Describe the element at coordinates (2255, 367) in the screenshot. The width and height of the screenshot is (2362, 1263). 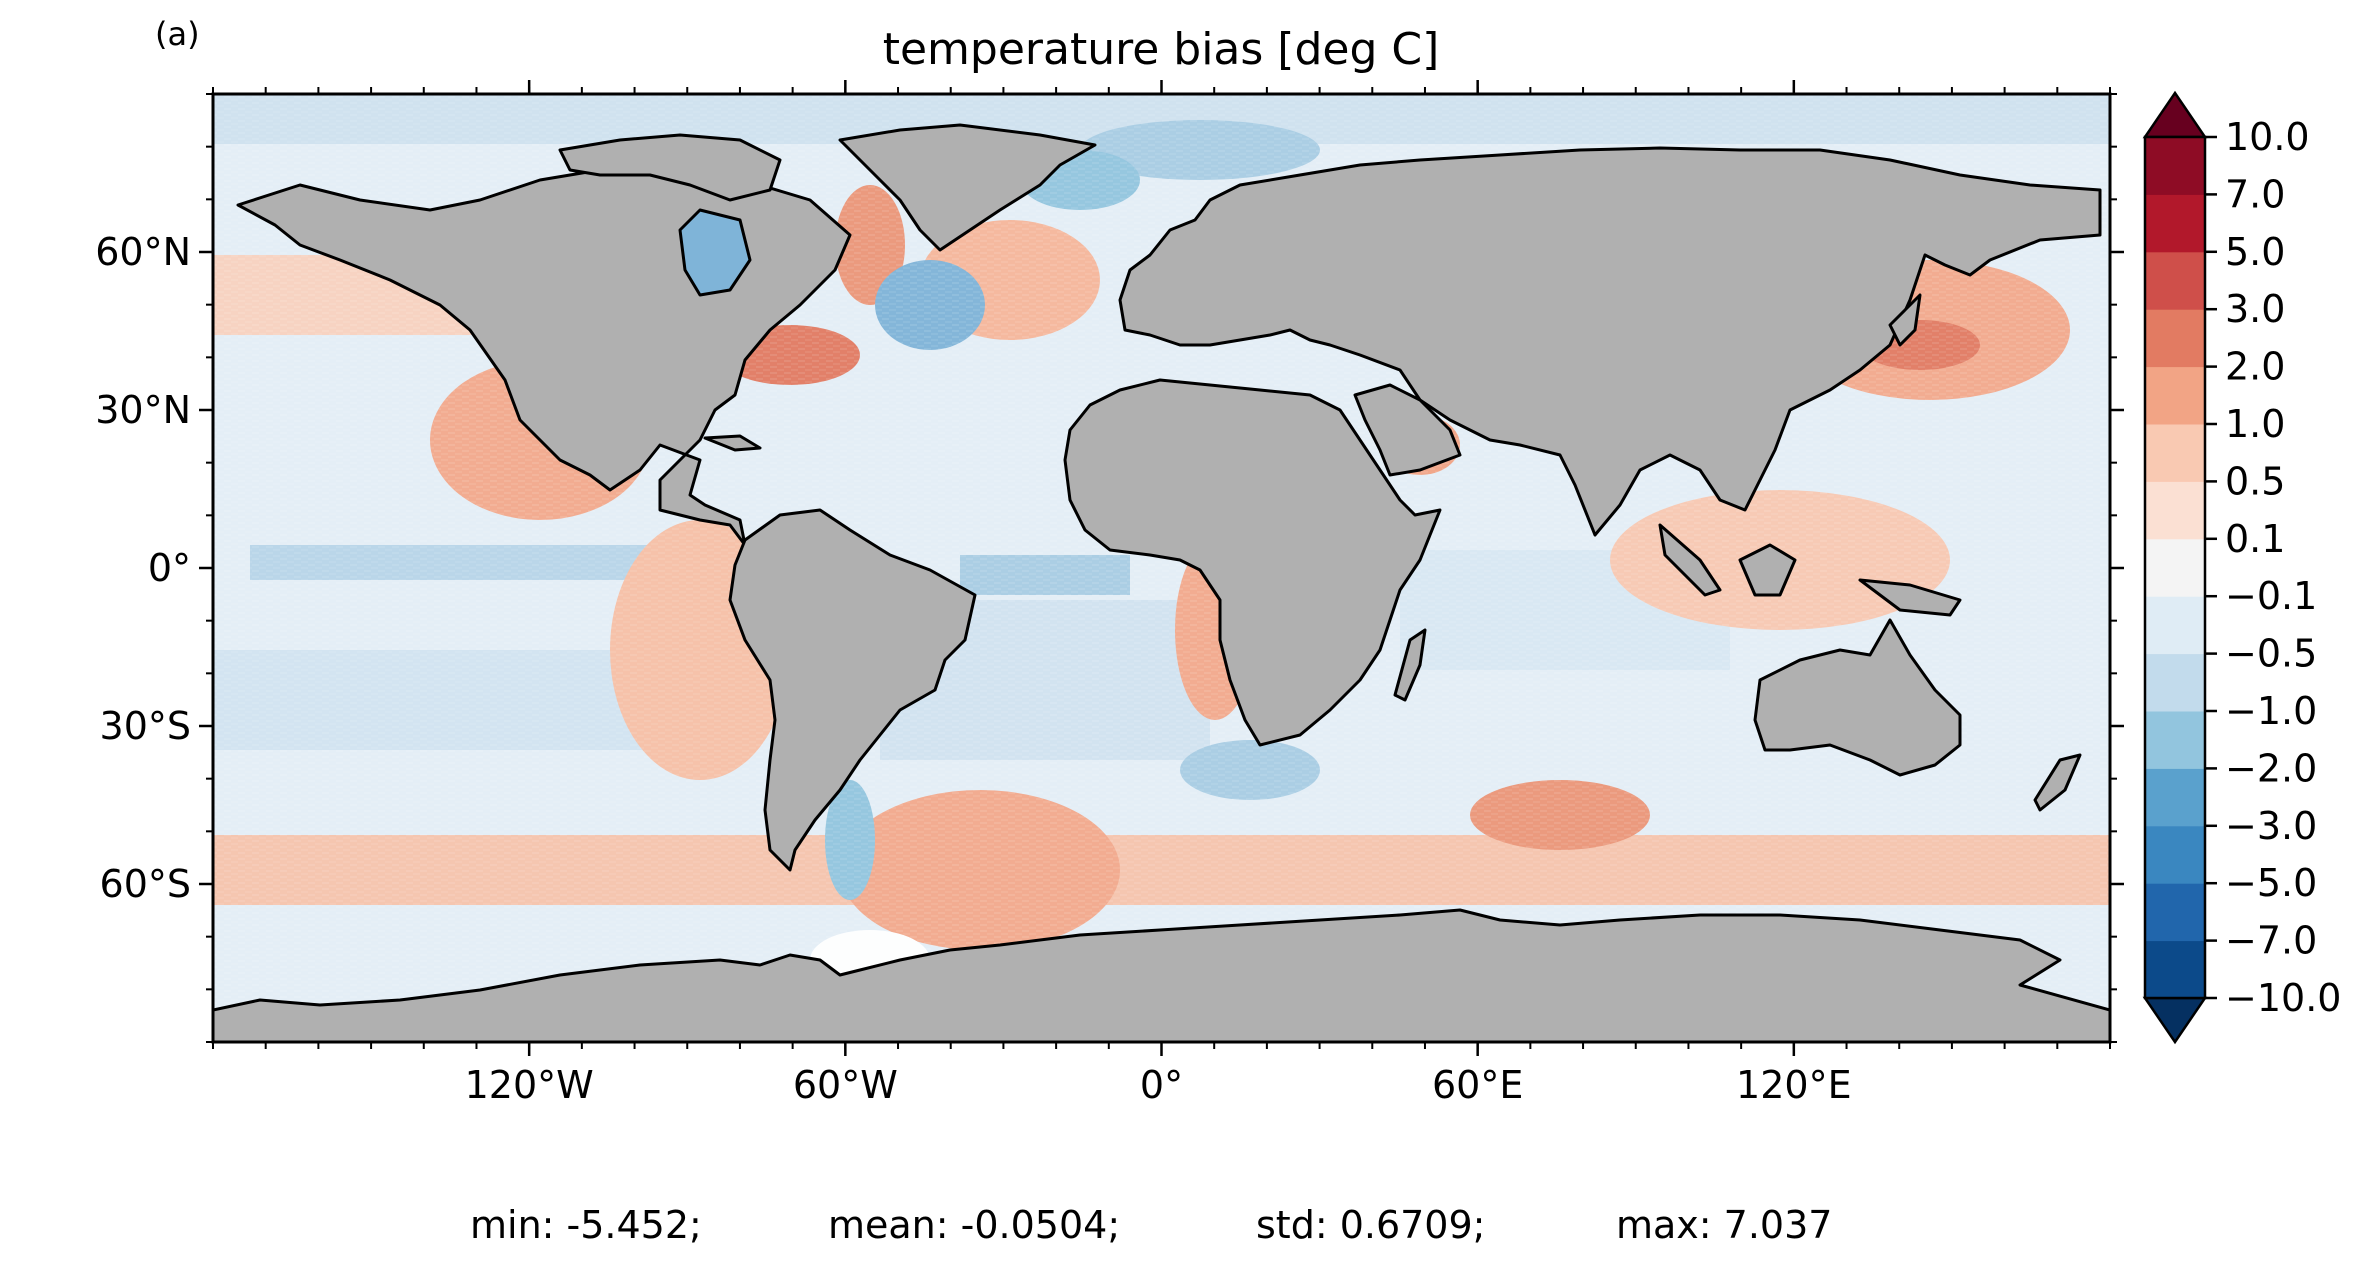
I see `colorbar-tick-label: 2.0` at that location.